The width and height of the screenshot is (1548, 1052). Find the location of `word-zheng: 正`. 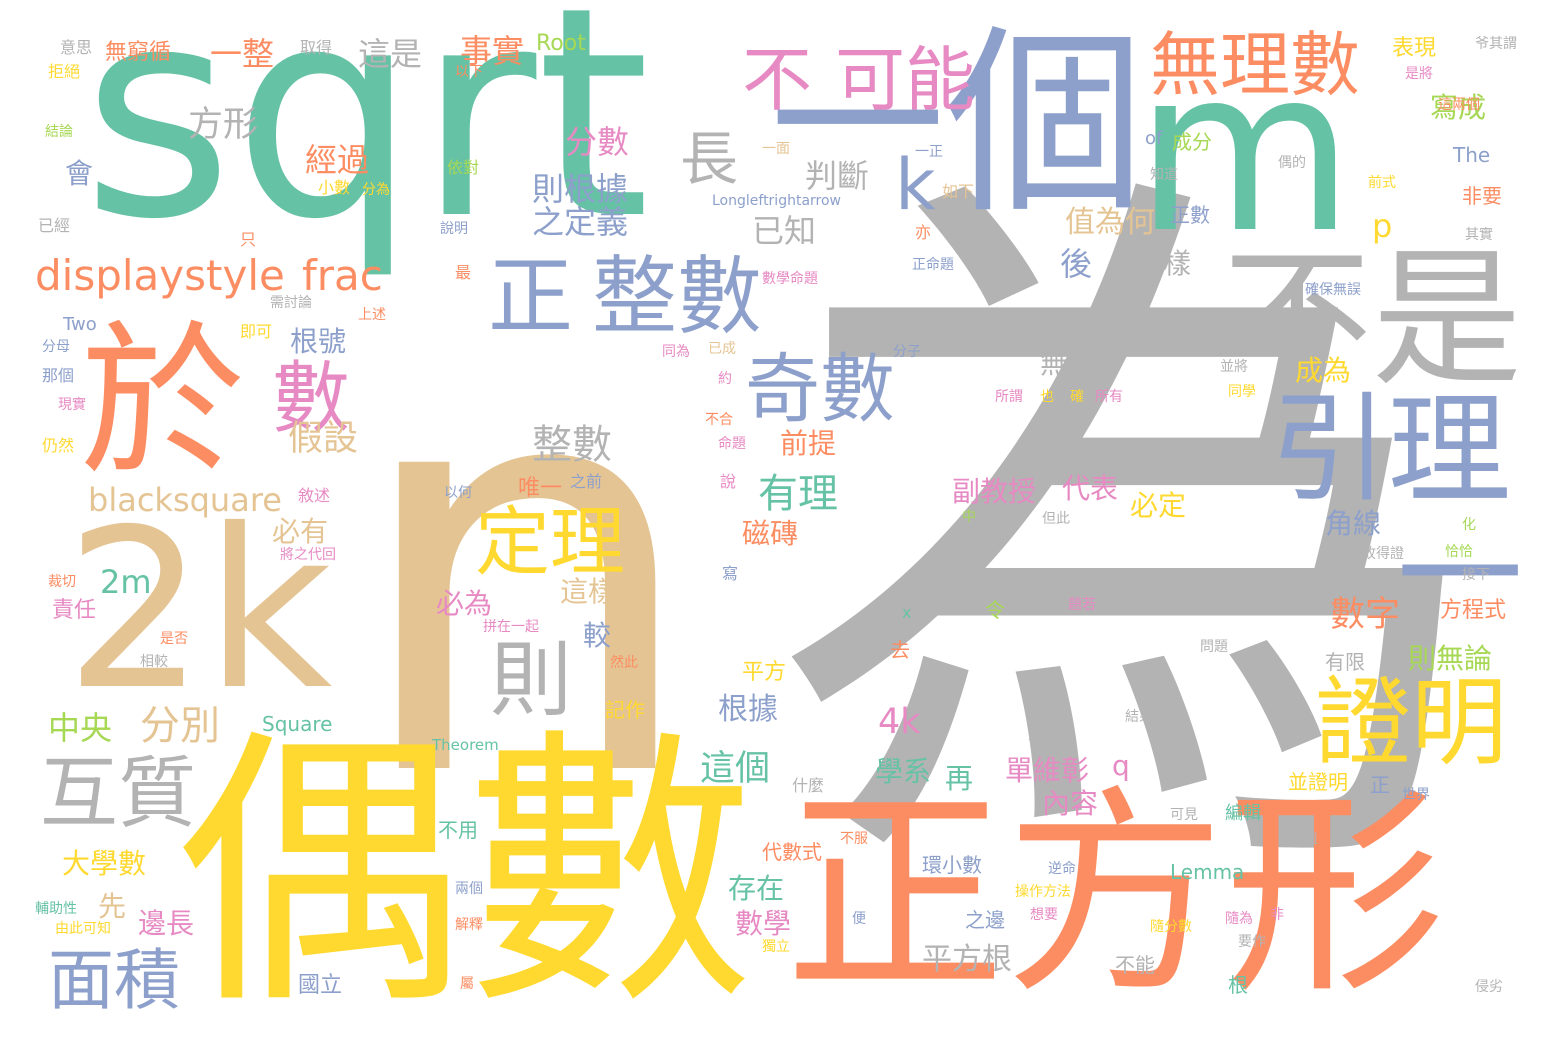

word-zheng: 正 is located at coordinates (1380, 785).